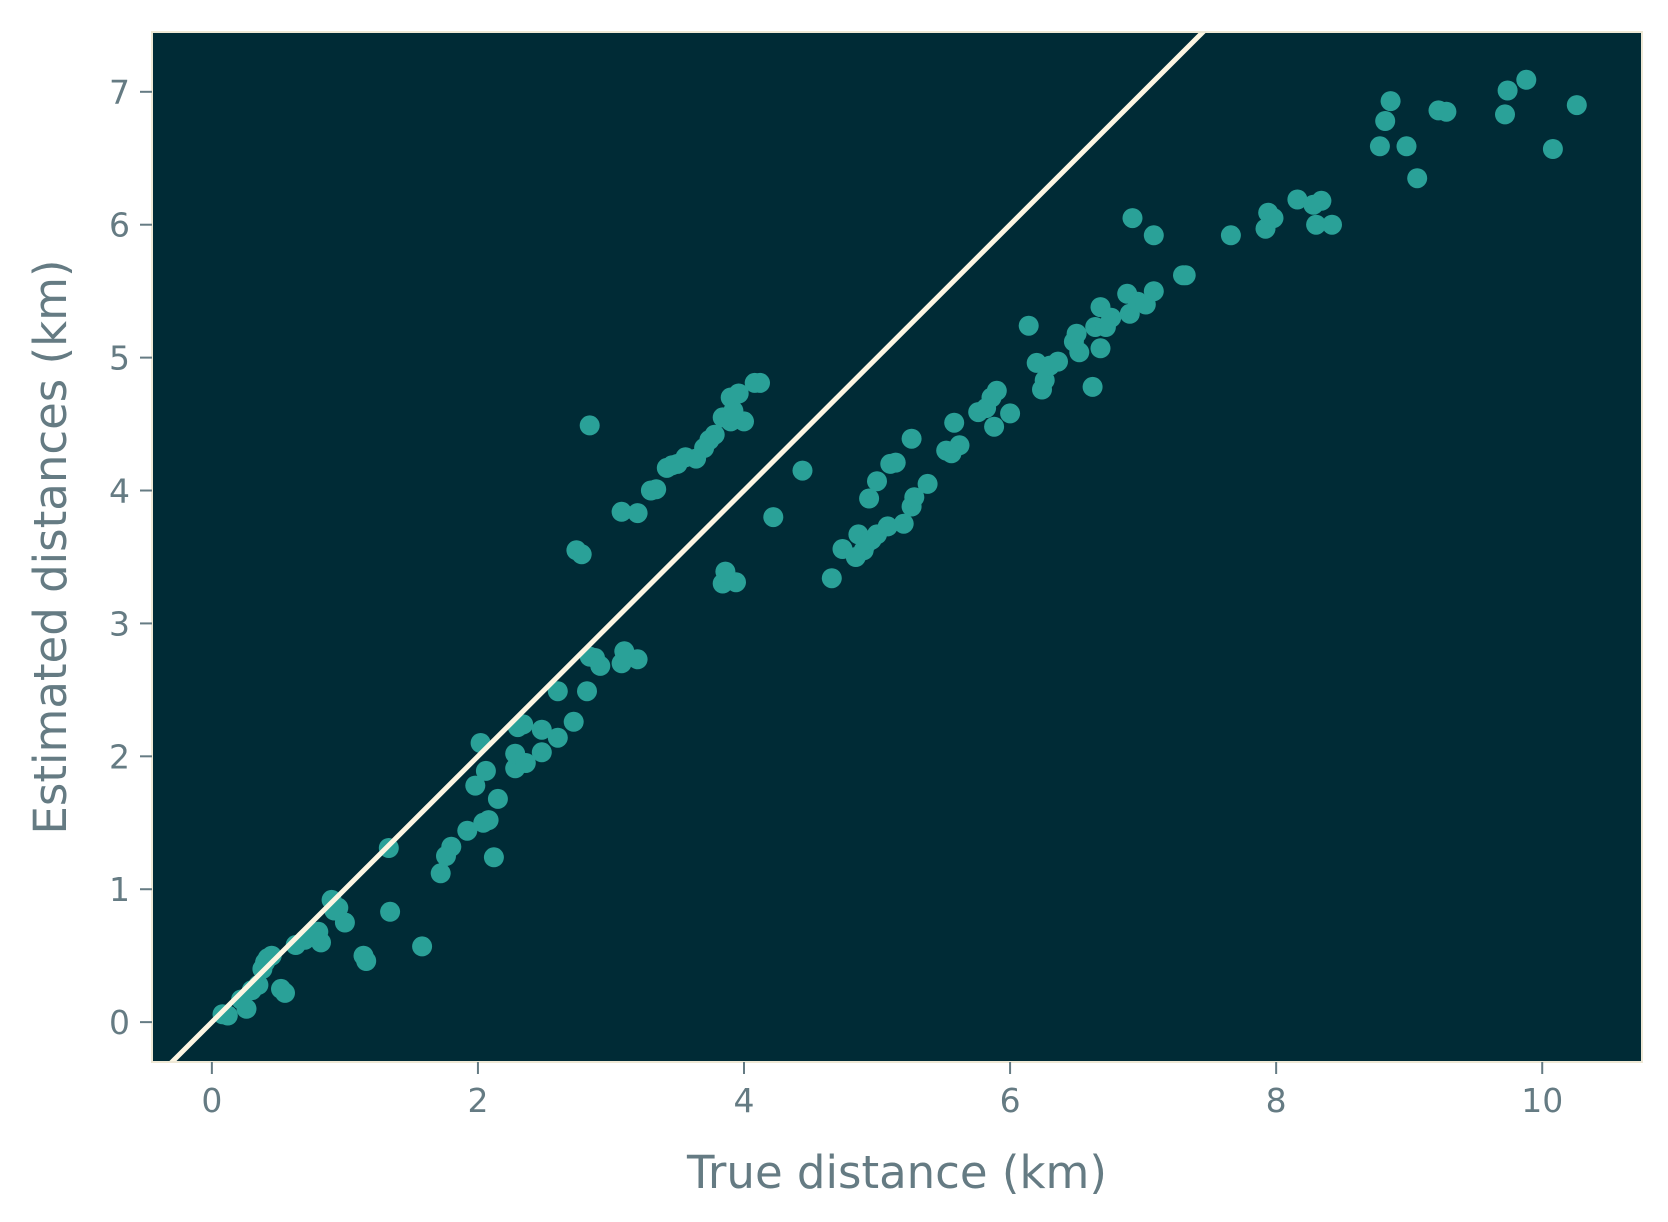 The image size is (1668, 1222). What do you see at coordinates (119, 225) in the screenshot?
I see `y-tick-label: 6` at bounding box center [119, 225].